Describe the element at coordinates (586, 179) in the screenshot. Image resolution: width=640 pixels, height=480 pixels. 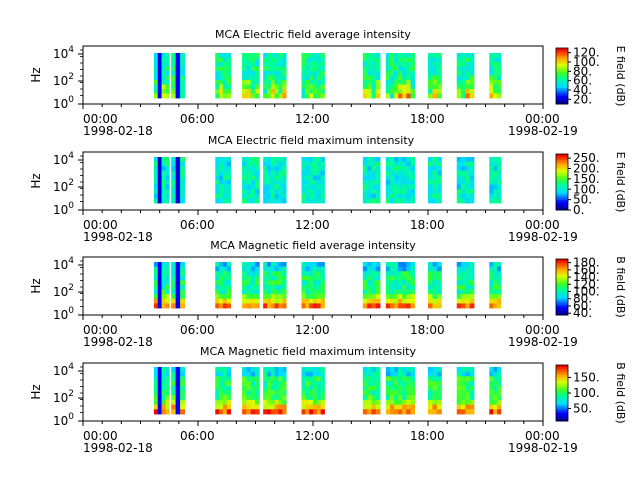
I see `colorbar-tick-label: 150.` at that location.